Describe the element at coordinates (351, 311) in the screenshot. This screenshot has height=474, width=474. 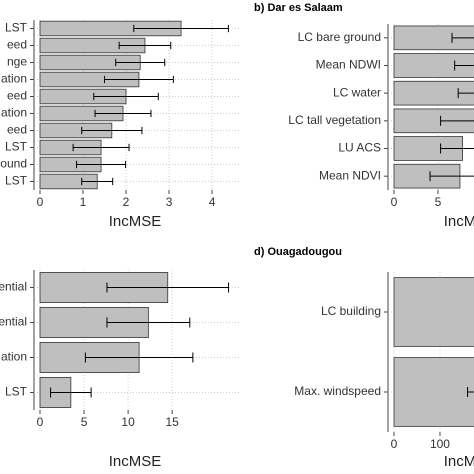
I see `y-tick-label: LC building` at that location.